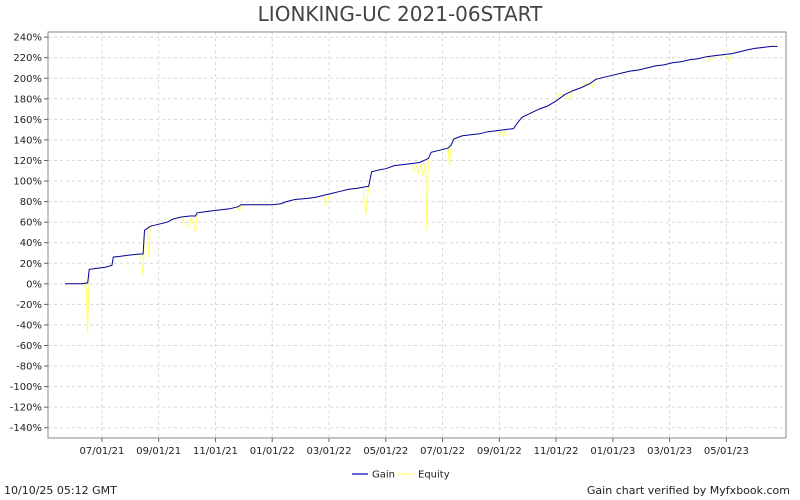 Image resolution: width=800 pixels, height=500 pixels. Describe the element at coordinates (442, 451) in the screenshot. I see `x-tick-label: 07/01/22` at that location.